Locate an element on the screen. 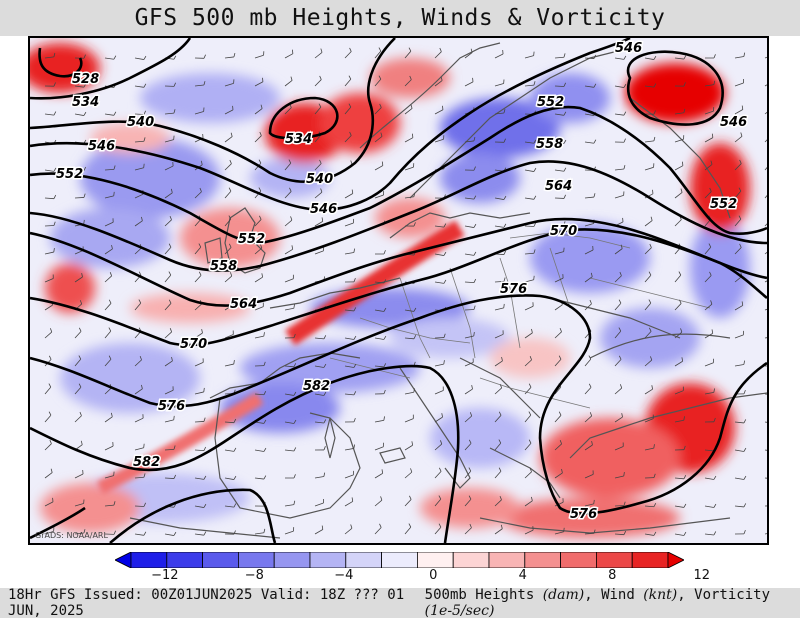  legend-wind-unit: (knt) is located at coordinates (660, 595).